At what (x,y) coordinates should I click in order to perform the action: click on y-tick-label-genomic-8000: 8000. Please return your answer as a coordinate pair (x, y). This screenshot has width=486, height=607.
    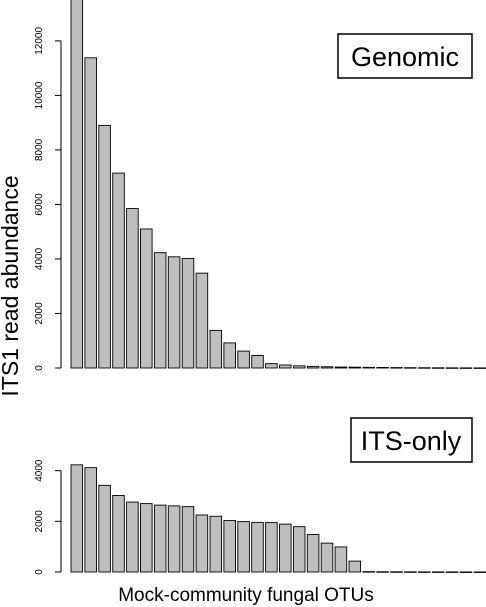
    Looking at the image, I should click on (39, 149).